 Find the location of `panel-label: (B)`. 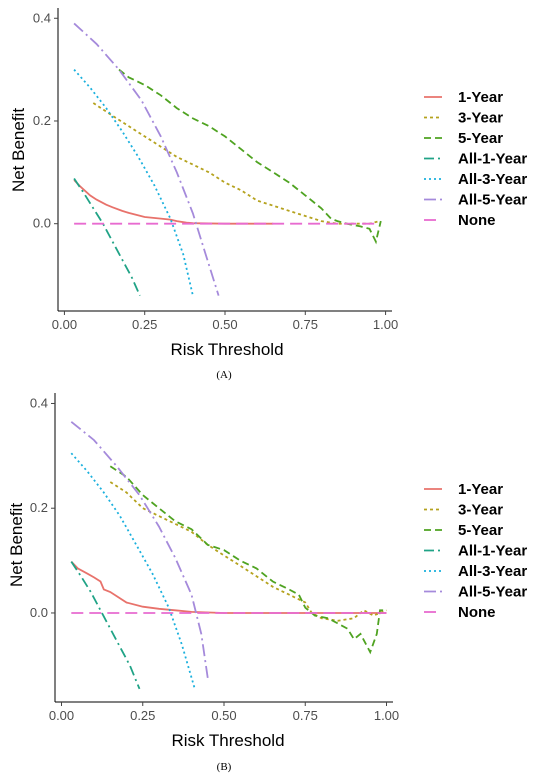

panel-label: (B) is located at coordinates (224, 767).